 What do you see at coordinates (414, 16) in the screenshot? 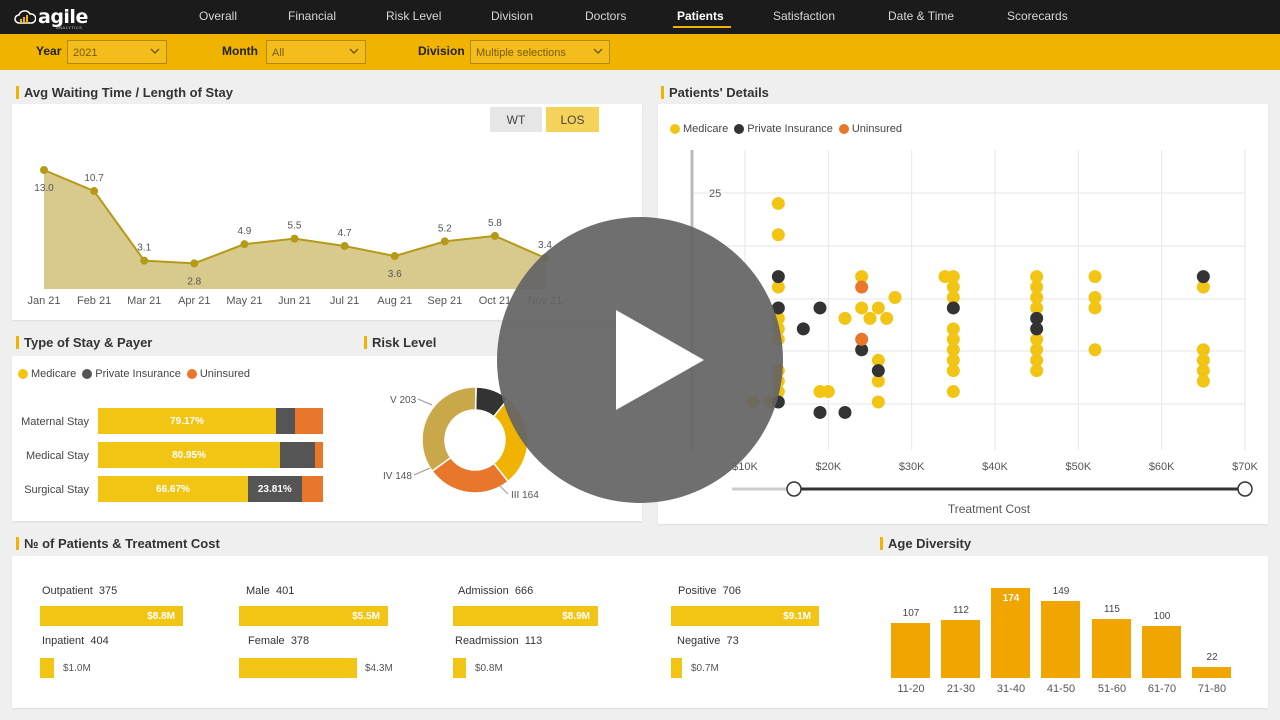
I see `nav-item-risk-level: Risk Level` at bounding box center [414, 16].